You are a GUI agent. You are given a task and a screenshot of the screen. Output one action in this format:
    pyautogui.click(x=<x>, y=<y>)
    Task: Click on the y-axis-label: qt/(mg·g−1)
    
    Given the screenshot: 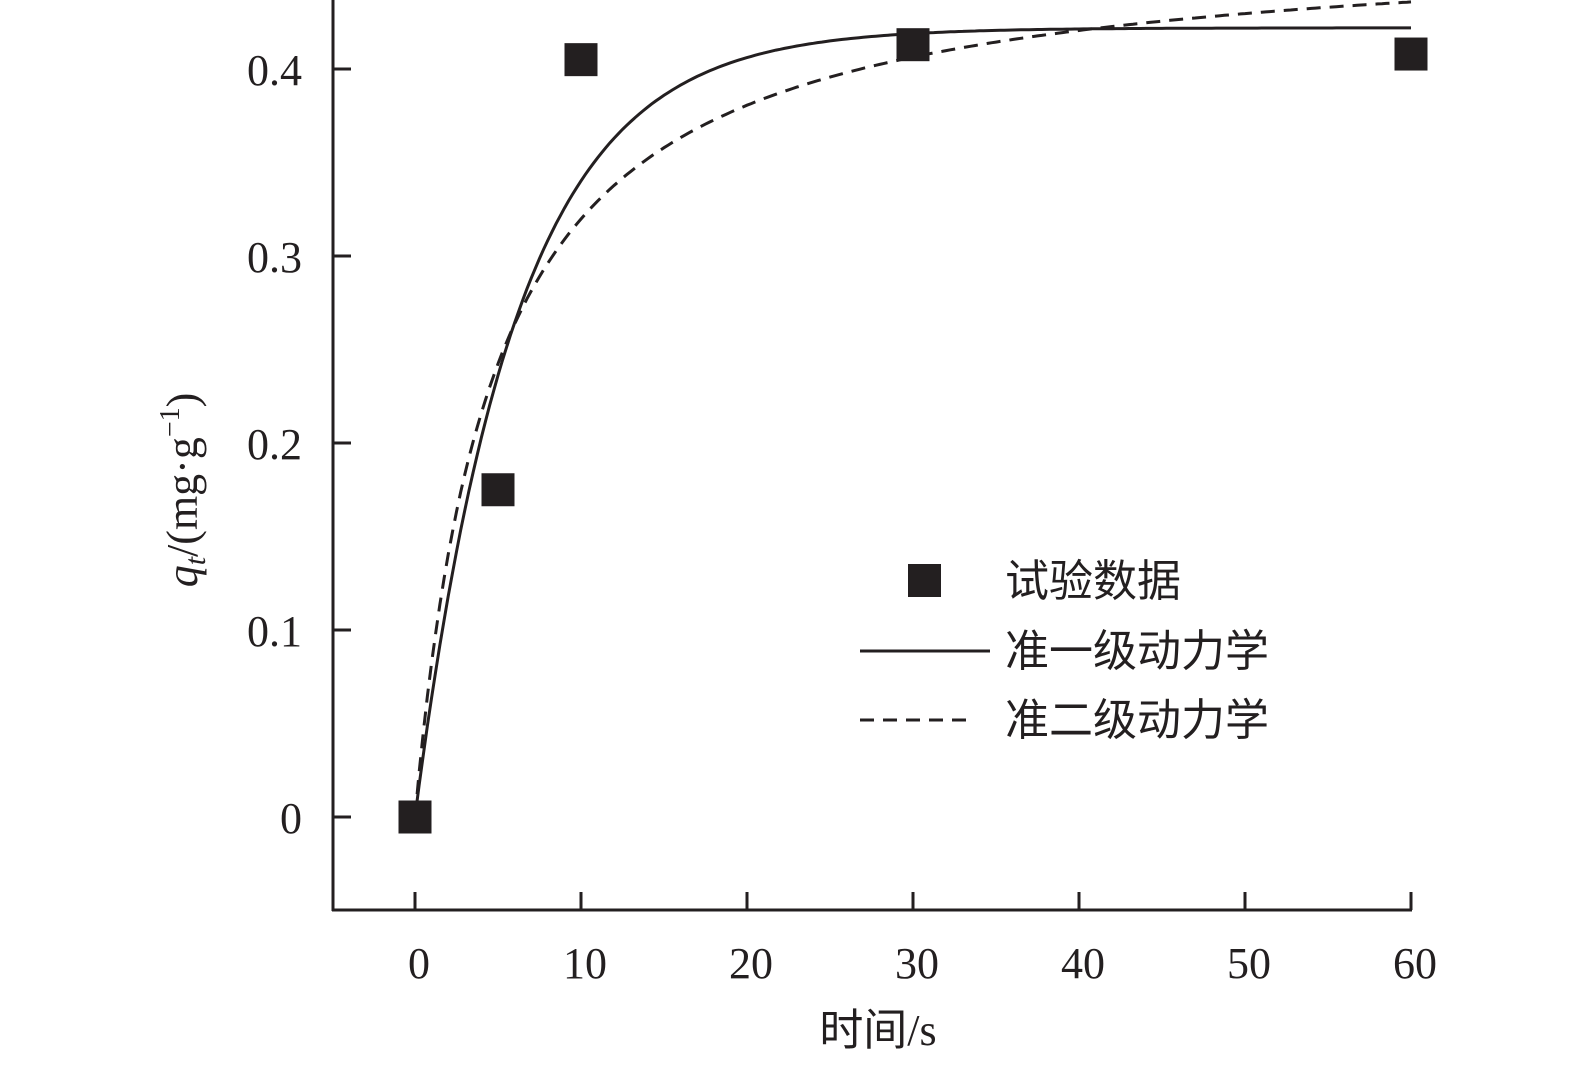 What is the action you would take?
    pyautogui.click(x=183, y=490)
    